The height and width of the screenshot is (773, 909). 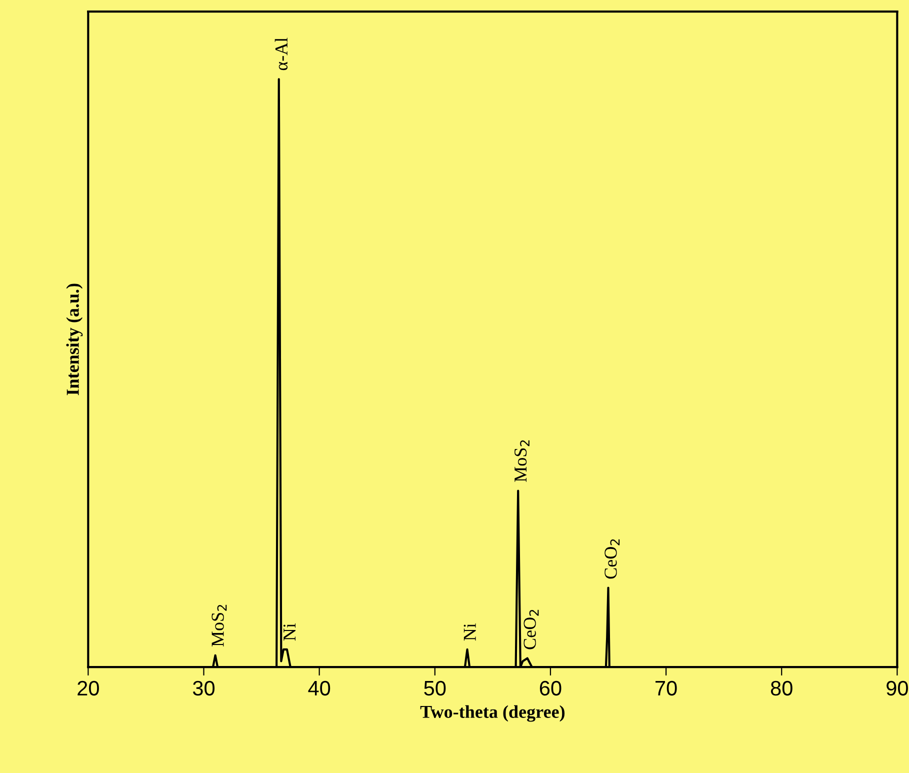 I want to click on x-tick-label: 20, so click(x=88, y=688).